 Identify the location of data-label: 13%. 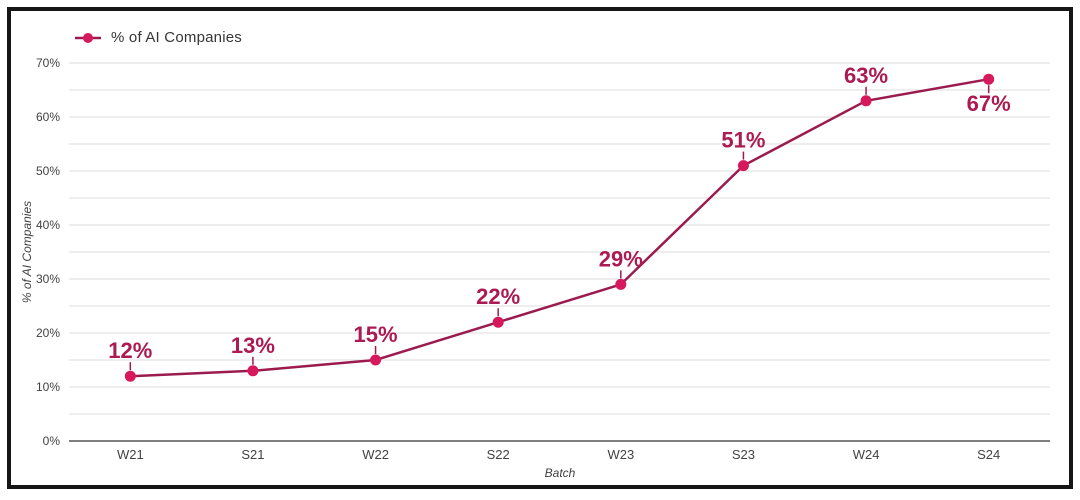
(253, 345).